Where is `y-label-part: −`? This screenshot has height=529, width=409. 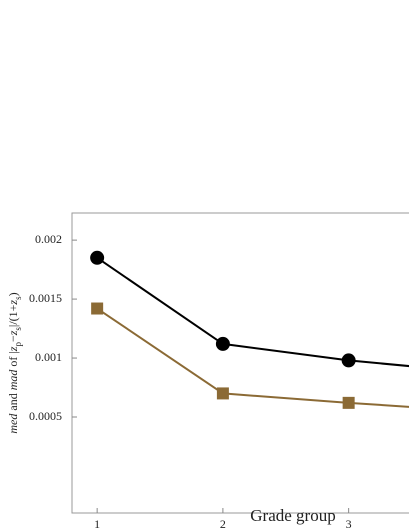
y-label-part: − is located at coordinates (13, 338).